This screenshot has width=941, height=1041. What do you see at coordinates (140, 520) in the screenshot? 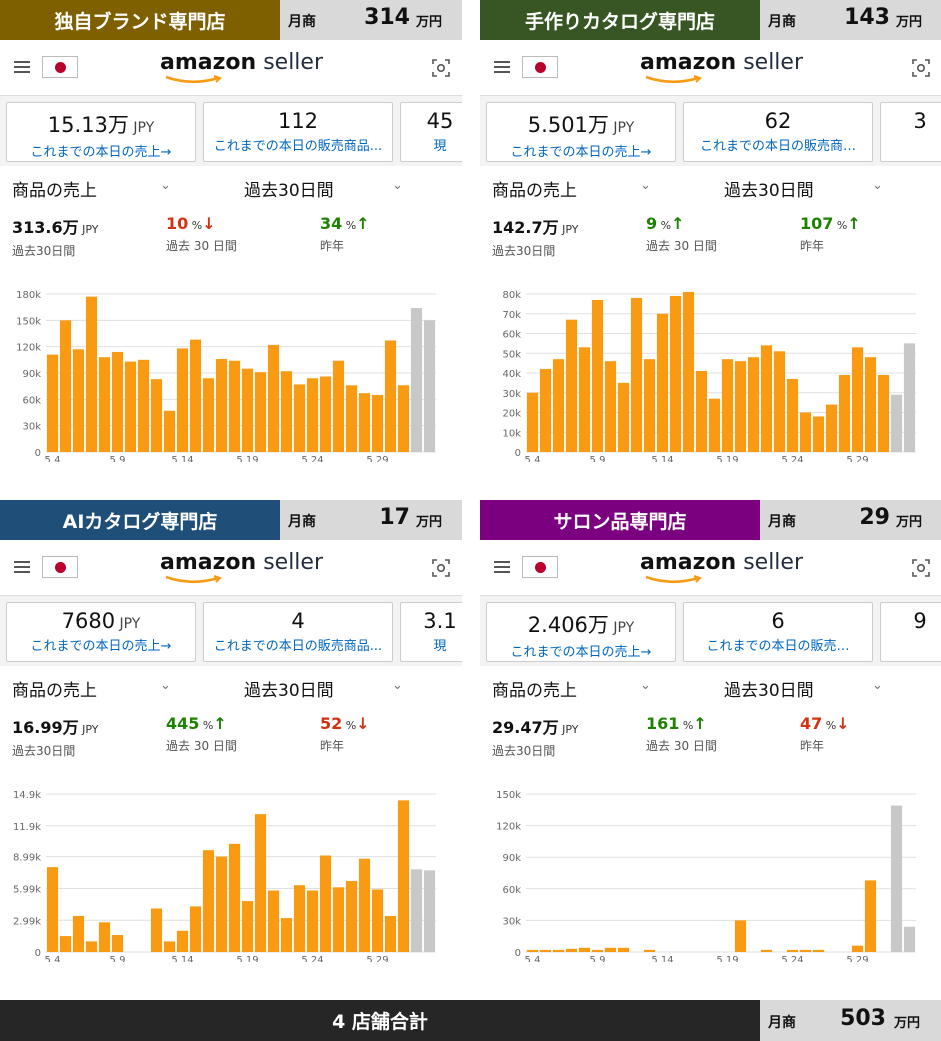
I see `store-name: AIカタログ専門店` at bounding box center [140, 520].